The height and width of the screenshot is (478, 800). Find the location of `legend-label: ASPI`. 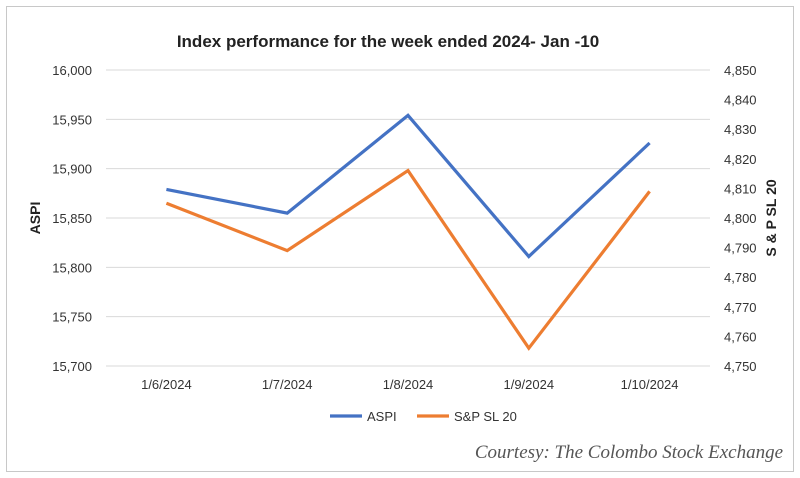

legend-label: ASPI is located at coordinates (382, 416).